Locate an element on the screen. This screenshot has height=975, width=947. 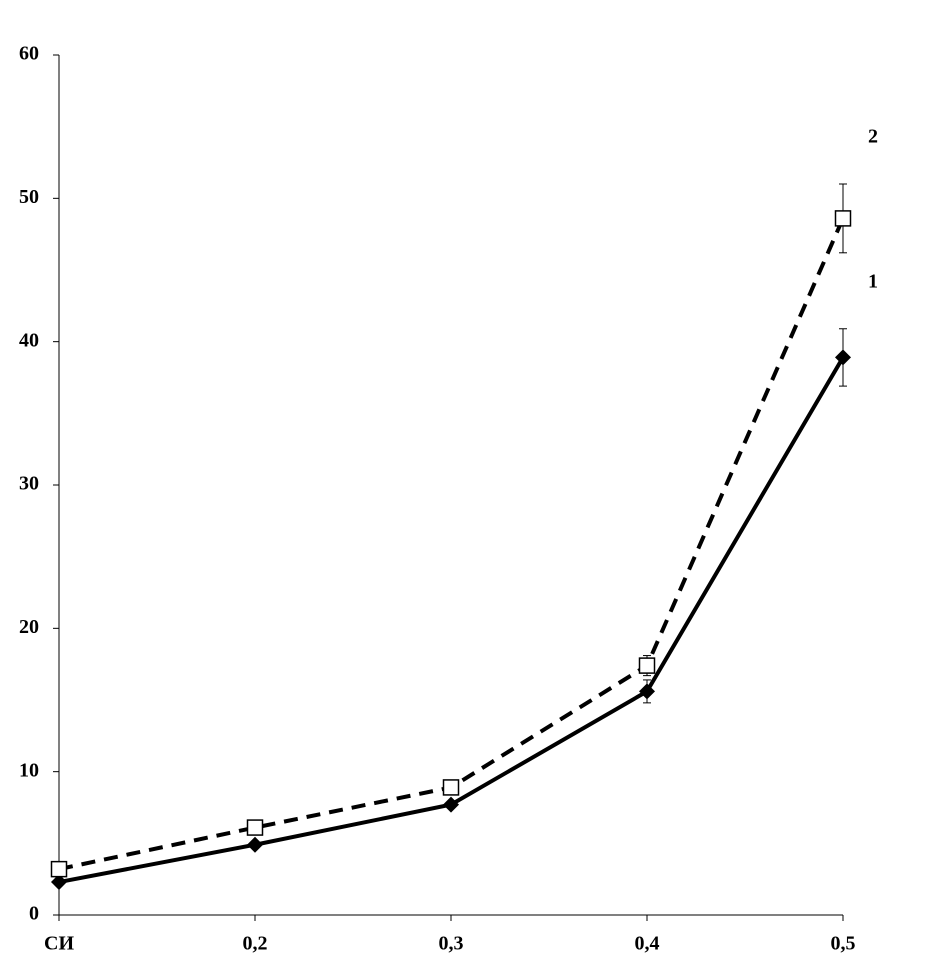
series-label: 2 is located at coordinates (873, 137).